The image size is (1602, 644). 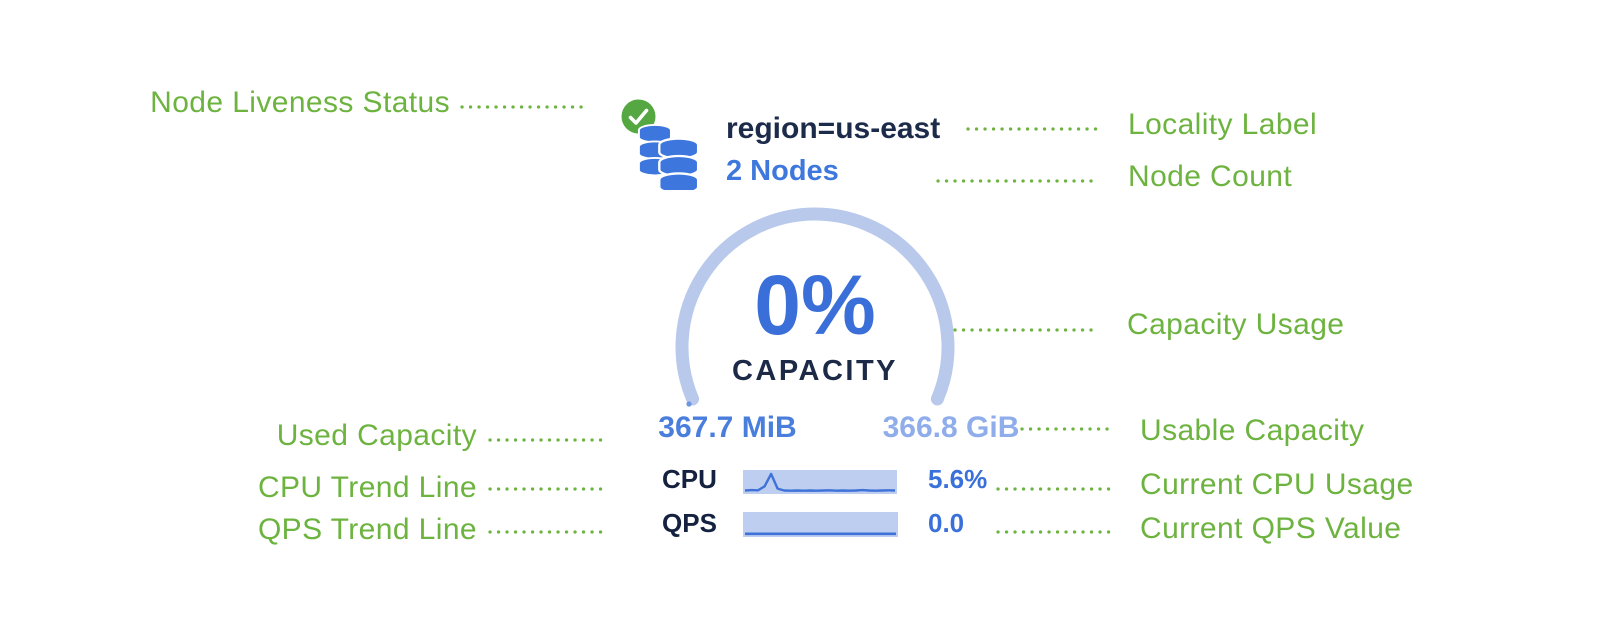 What do you see at coordinates (951, 427) in the screenshot?
I see `usable-capacity-value: 366.8 GiB` at bounding box center [951, 427].